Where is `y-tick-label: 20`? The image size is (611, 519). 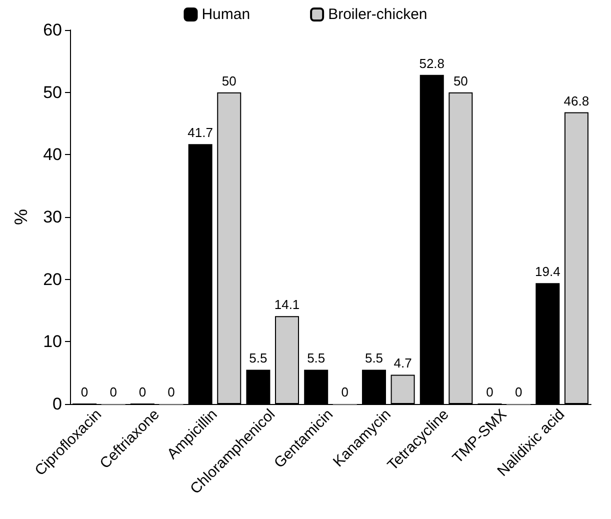
y-tick-label: 20 is located at coordinates (52, 279).